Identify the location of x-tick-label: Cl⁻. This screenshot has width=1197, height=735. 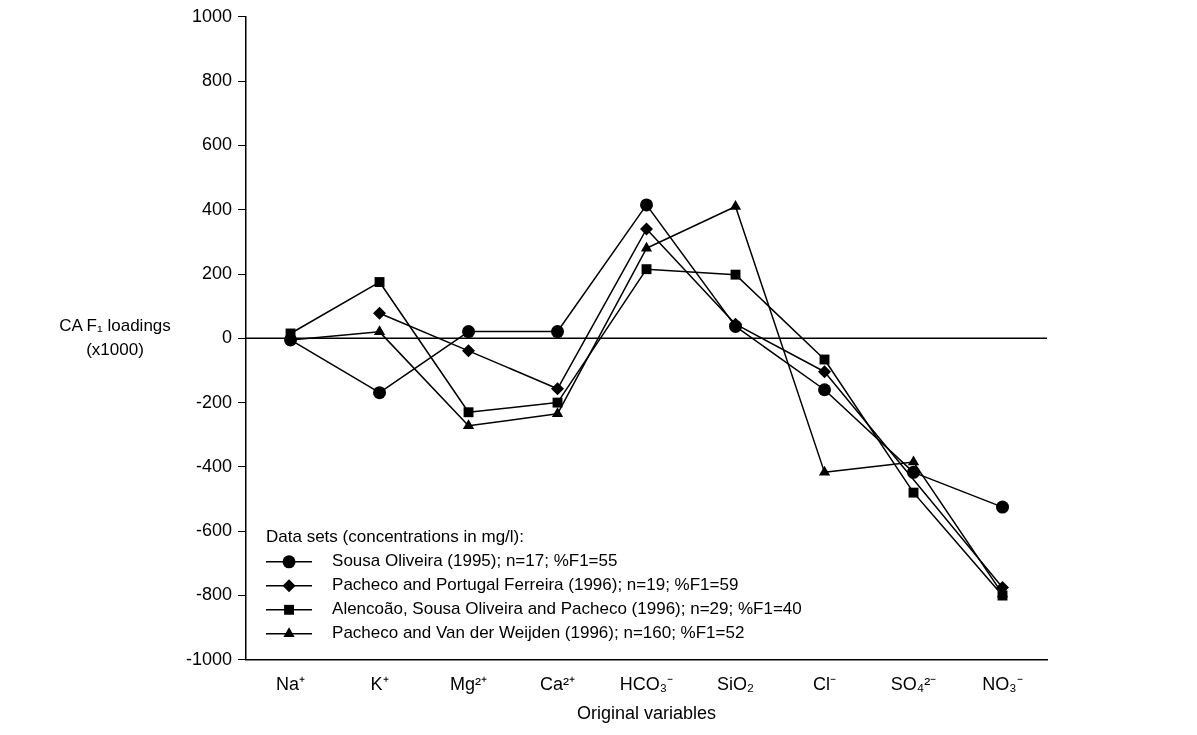
(825, 683).